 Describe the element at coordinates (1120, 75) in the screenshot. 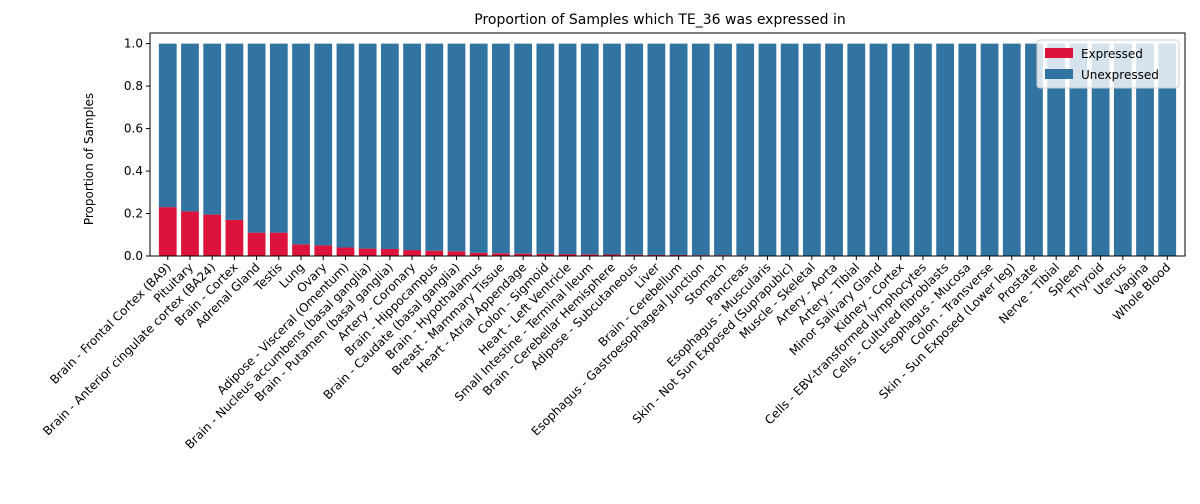

I see `legend-label-unexpressed: Unexpressed` at that location.